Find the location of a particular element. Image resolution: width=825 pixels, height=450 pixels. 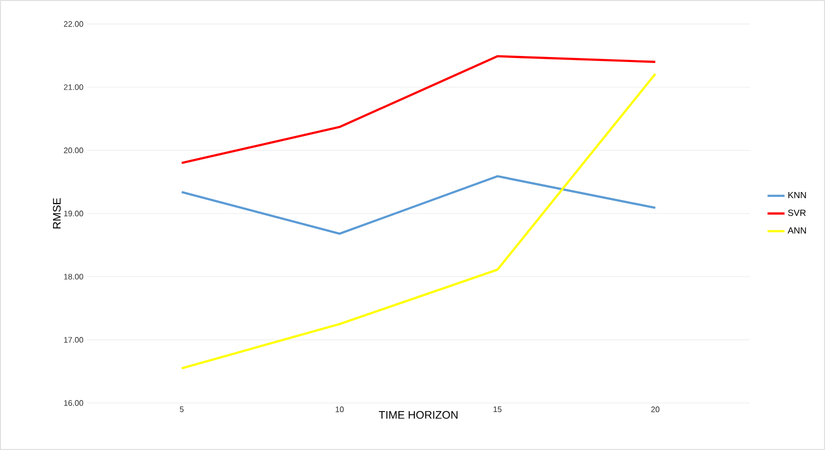

x-axis-title: TIME HORIZON is located at coordinates (418, 415).